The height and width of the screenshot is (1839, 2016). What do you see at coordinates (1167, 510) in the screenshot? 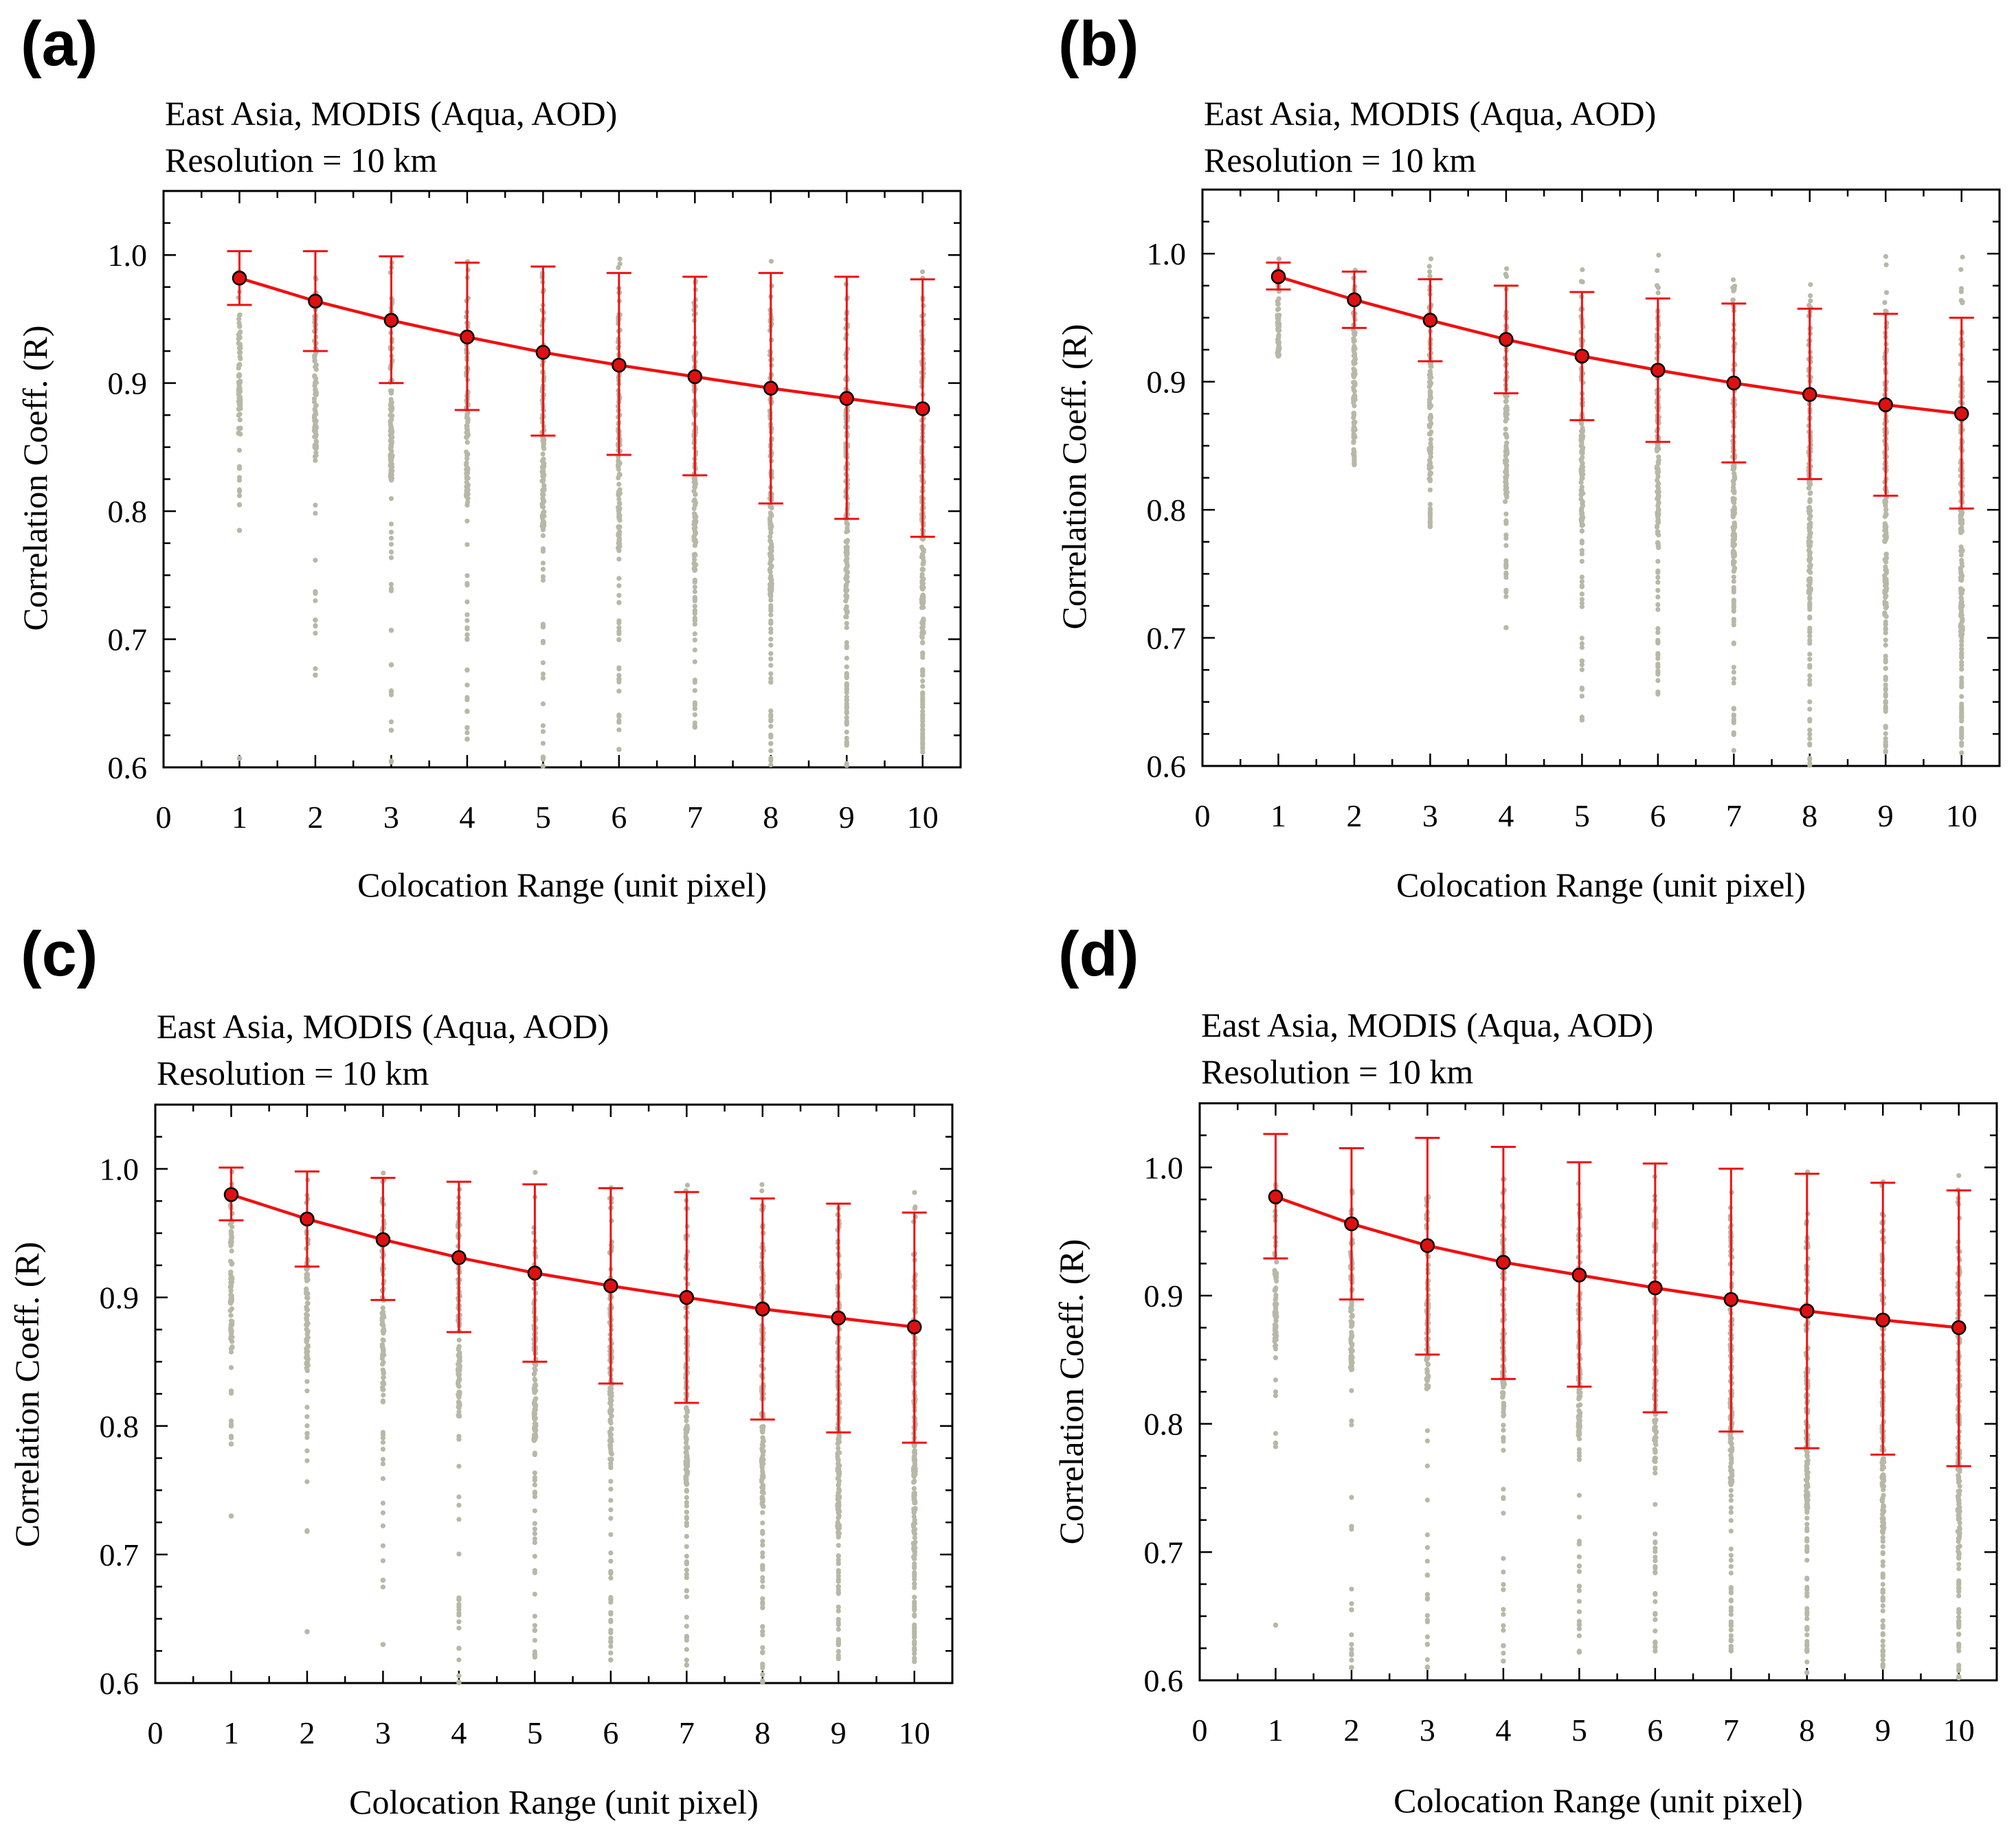
I see `y-tick-label: 0.8` at bounding box center [1167, 510].